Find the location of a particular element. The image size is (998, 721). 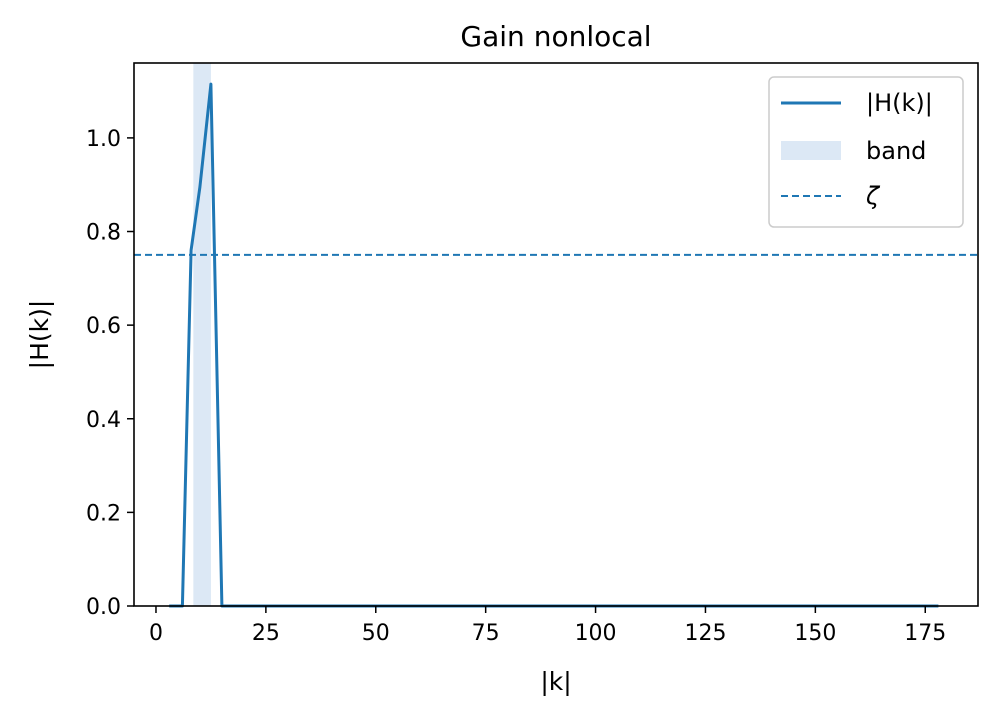

x-tick-label: 100 is located at coordinates (596, 633).